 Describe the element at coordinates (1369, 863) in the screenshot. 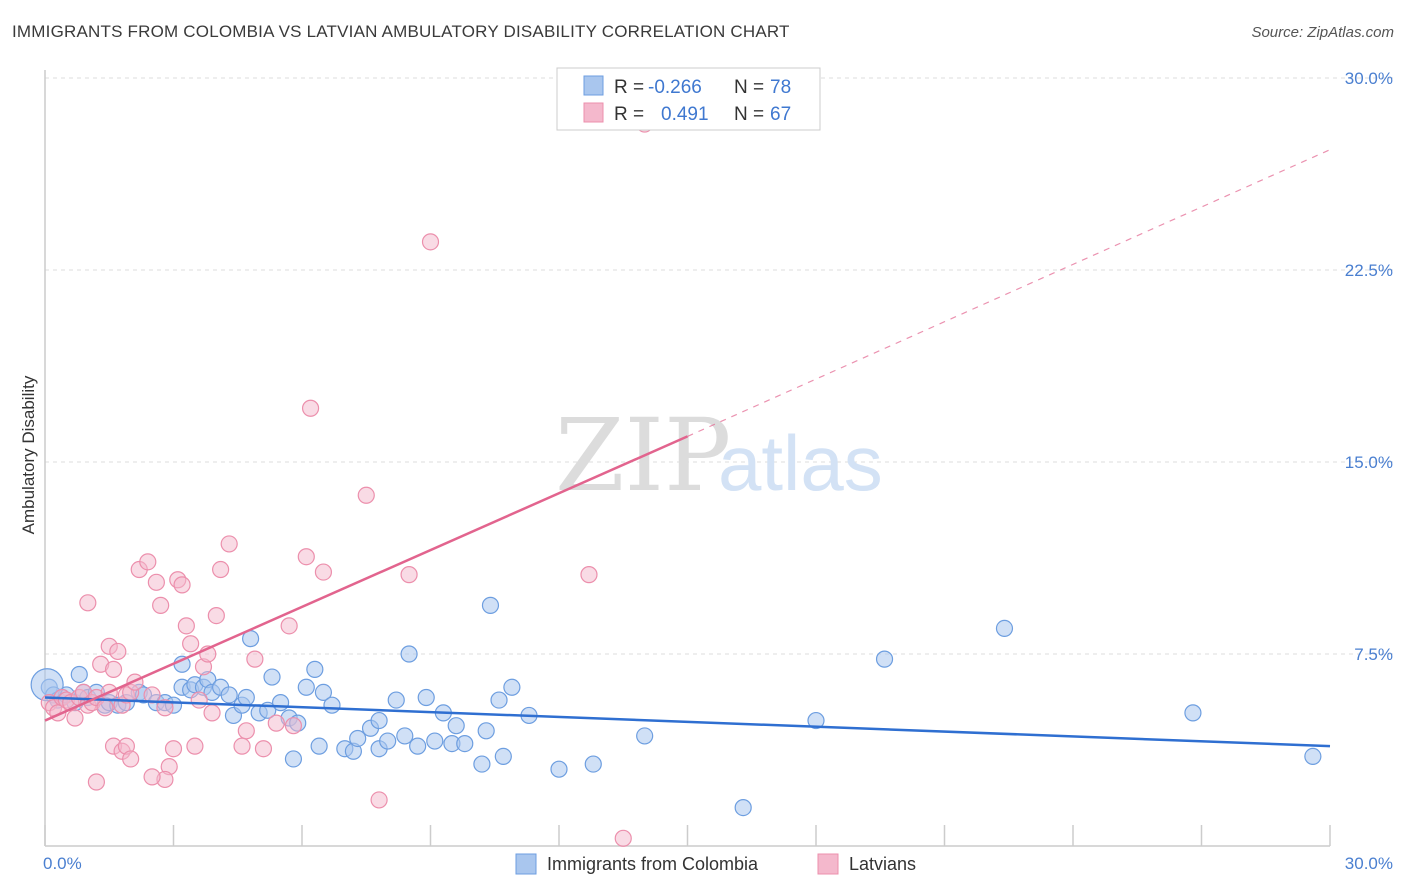

I see `x-tick-label-max: 30.0%` at that location.